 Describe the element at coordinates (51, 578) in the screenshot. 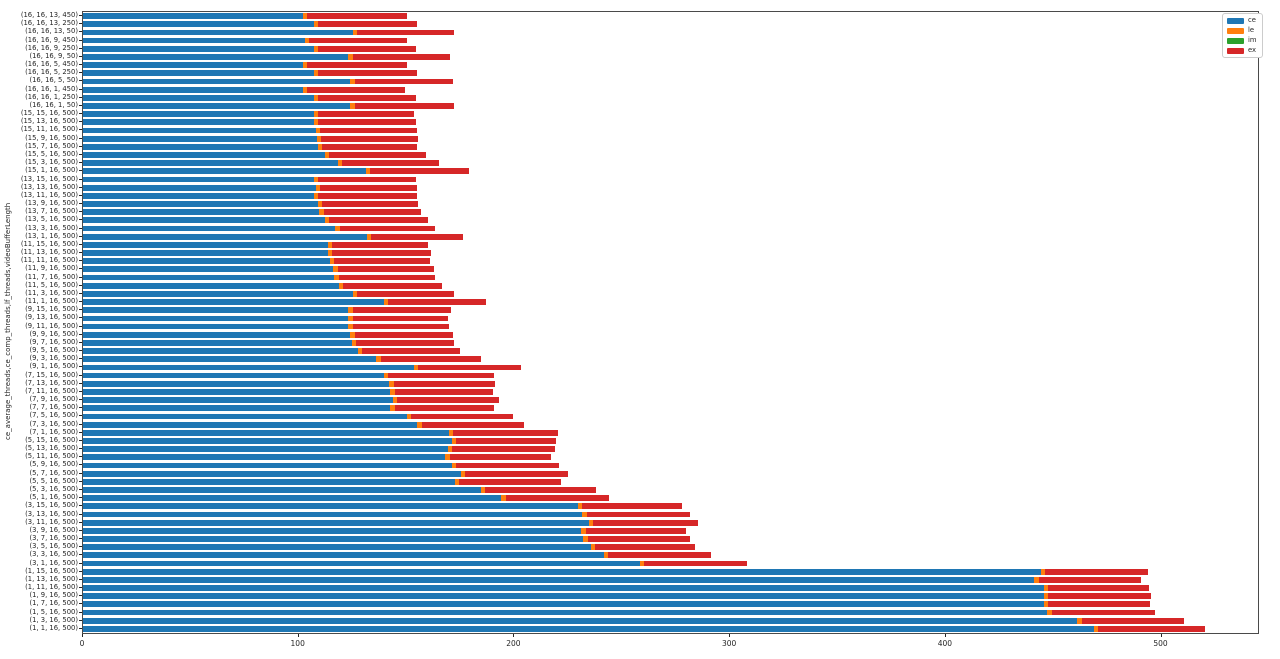

I see `y-tick-label: (1, 13, 16, 500)` at that location.